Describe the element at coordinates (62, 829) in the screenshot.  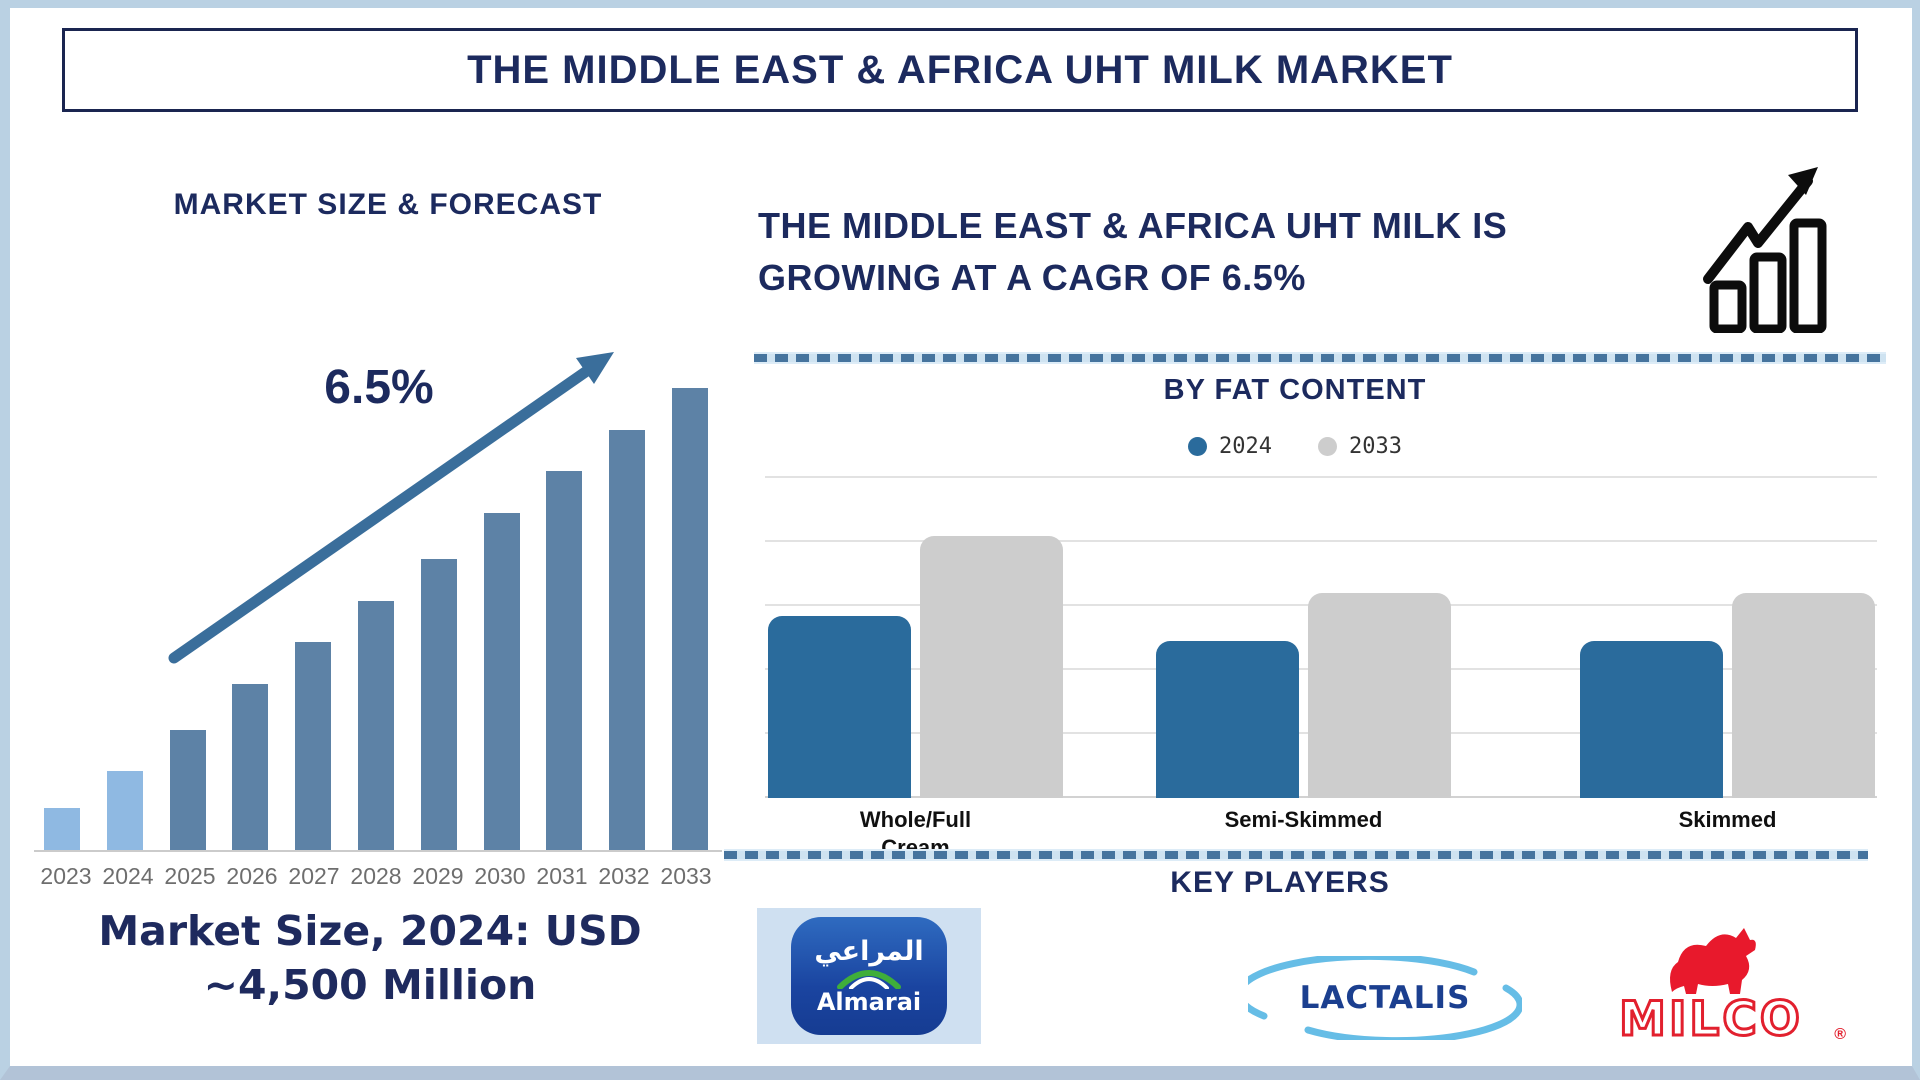
I see `market-bar-2023` at that location.